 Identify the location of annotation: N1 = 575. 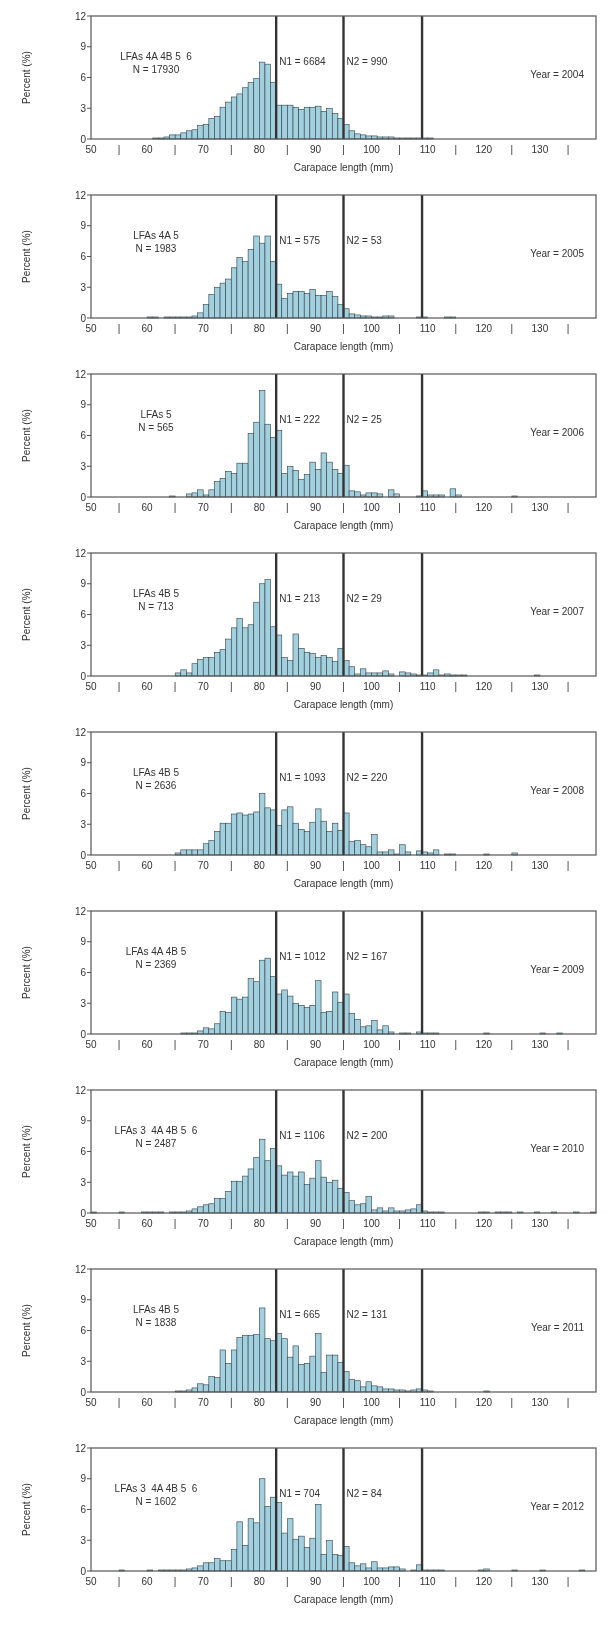
(300, 241).